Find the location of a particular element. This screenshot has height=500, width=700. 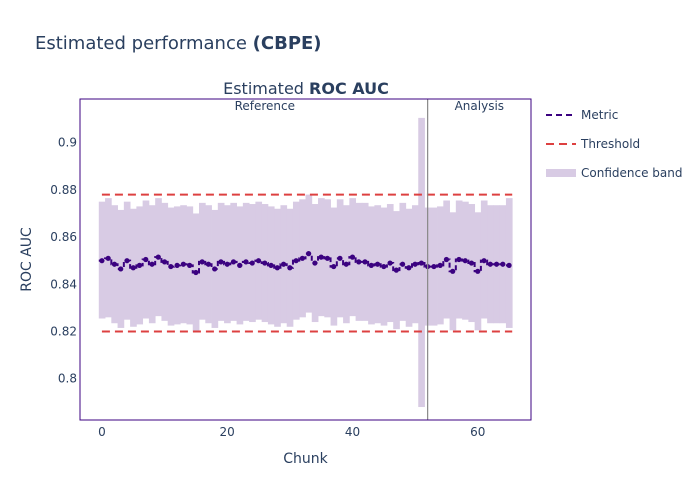

y-tick-label: 0.82 is located at coordinates (63, 331).